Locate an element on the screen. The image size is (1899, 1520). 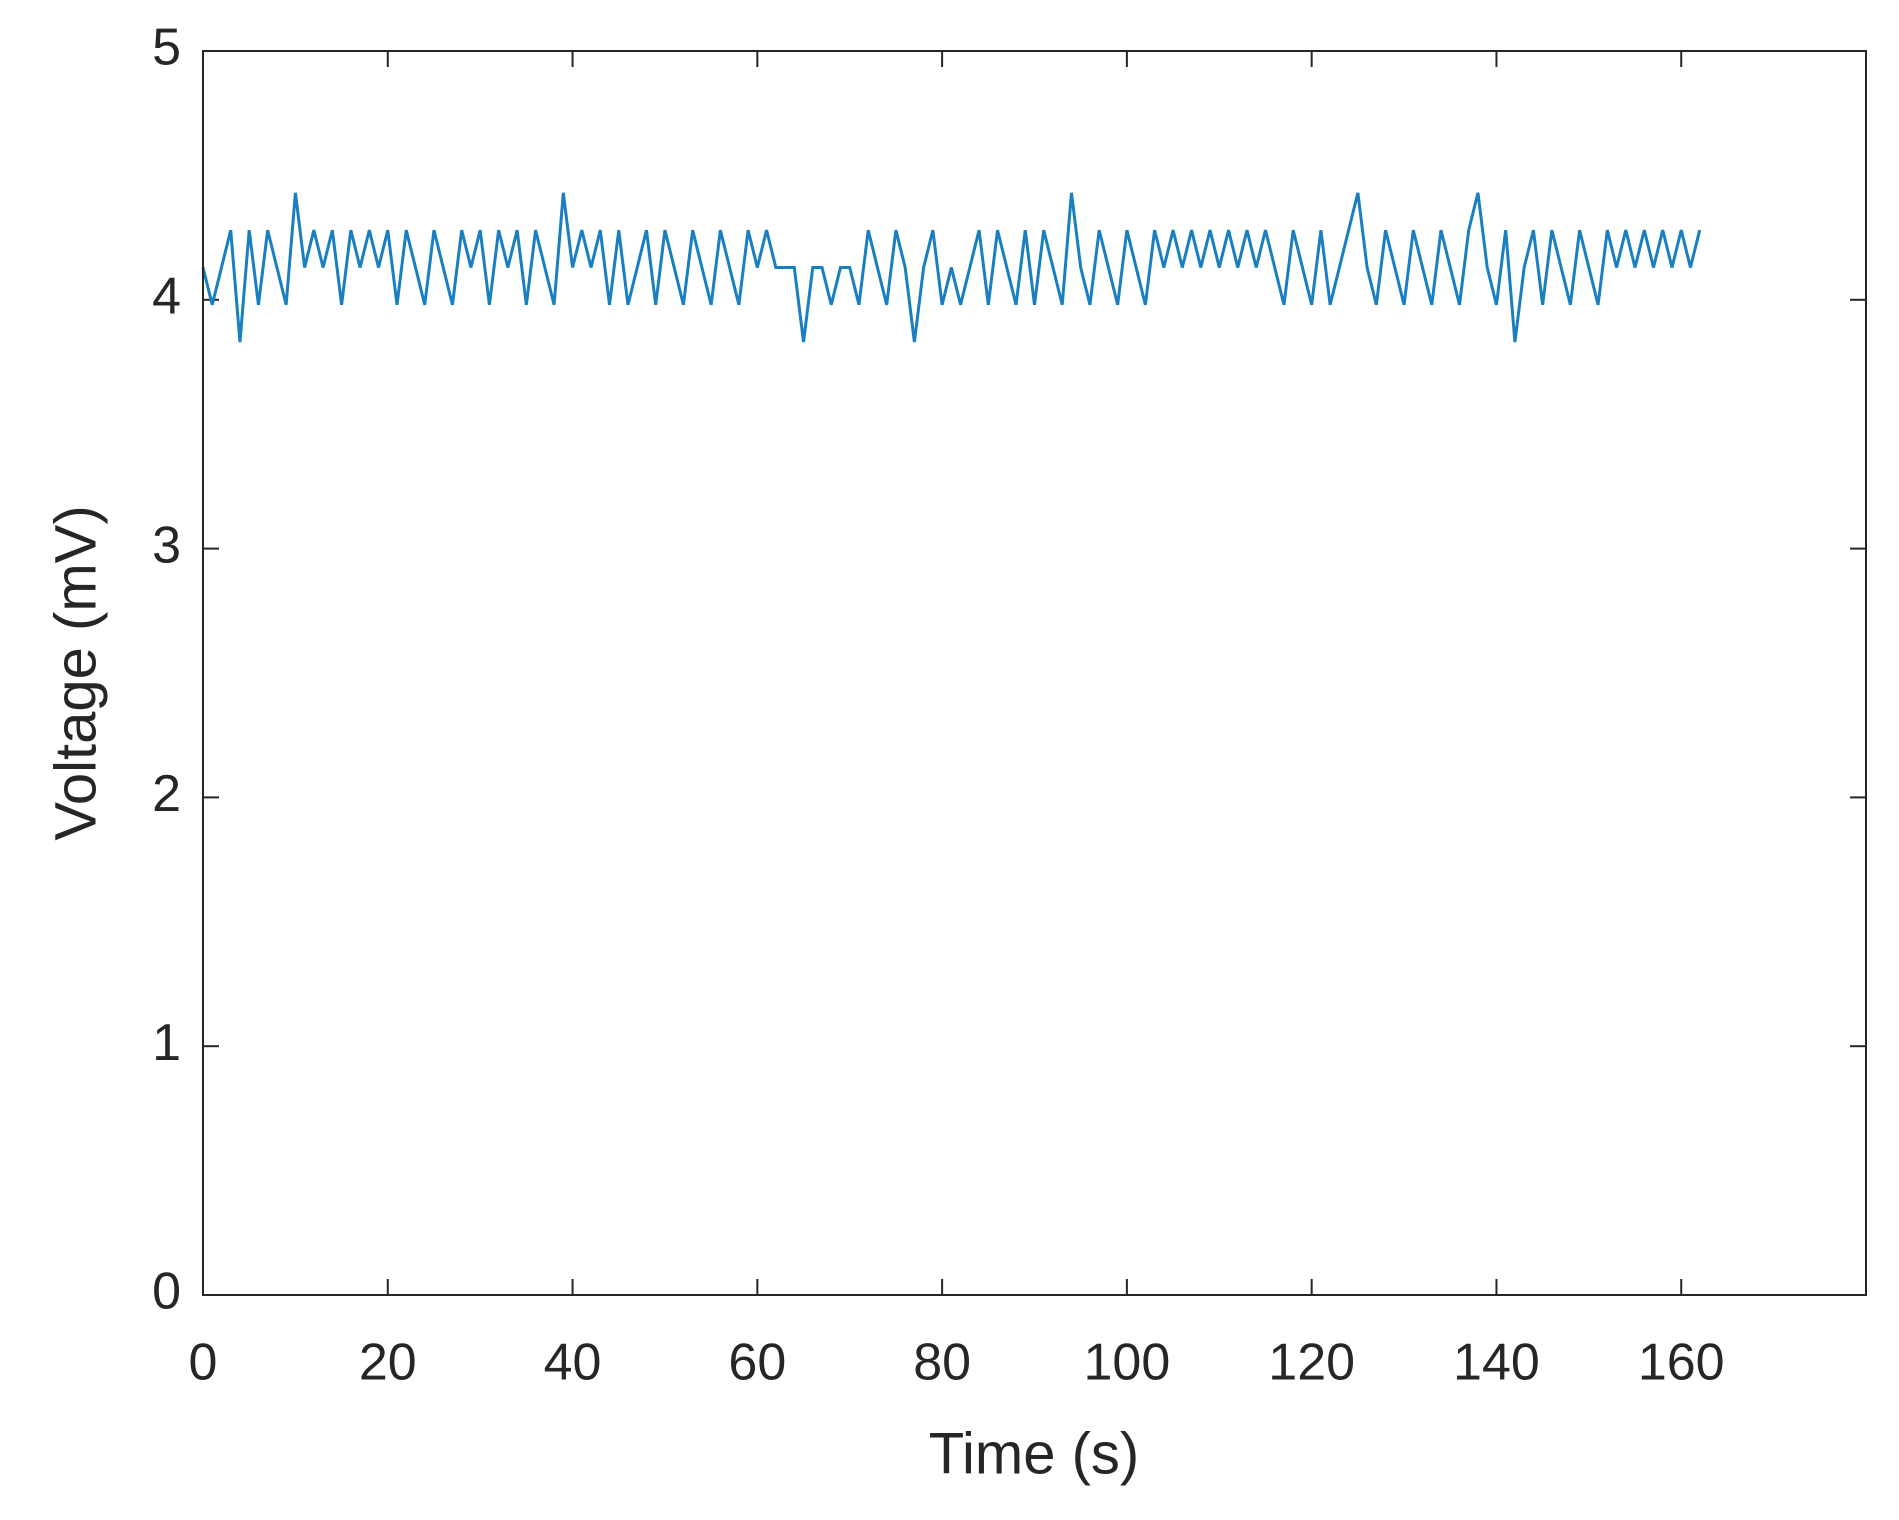
y-tick-label: 0 is located at coordinates (166, 1292).